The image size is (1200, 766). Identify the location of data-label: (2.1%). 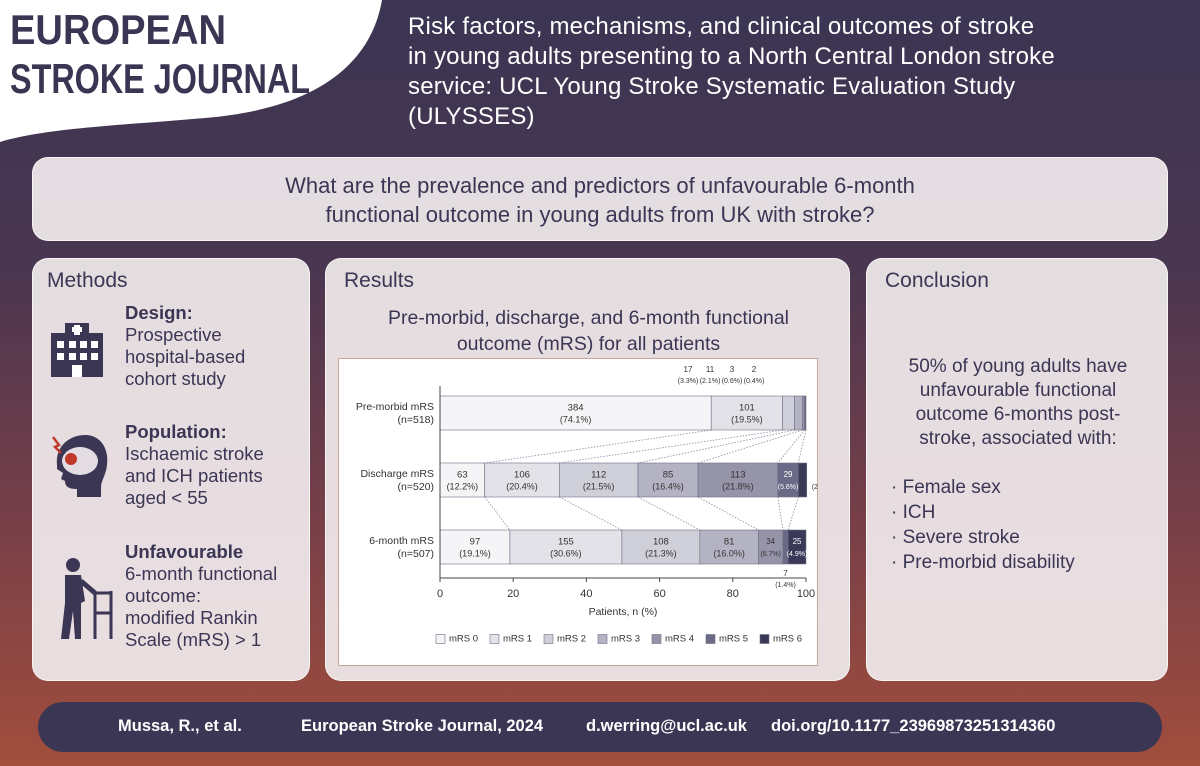
(710, 381).